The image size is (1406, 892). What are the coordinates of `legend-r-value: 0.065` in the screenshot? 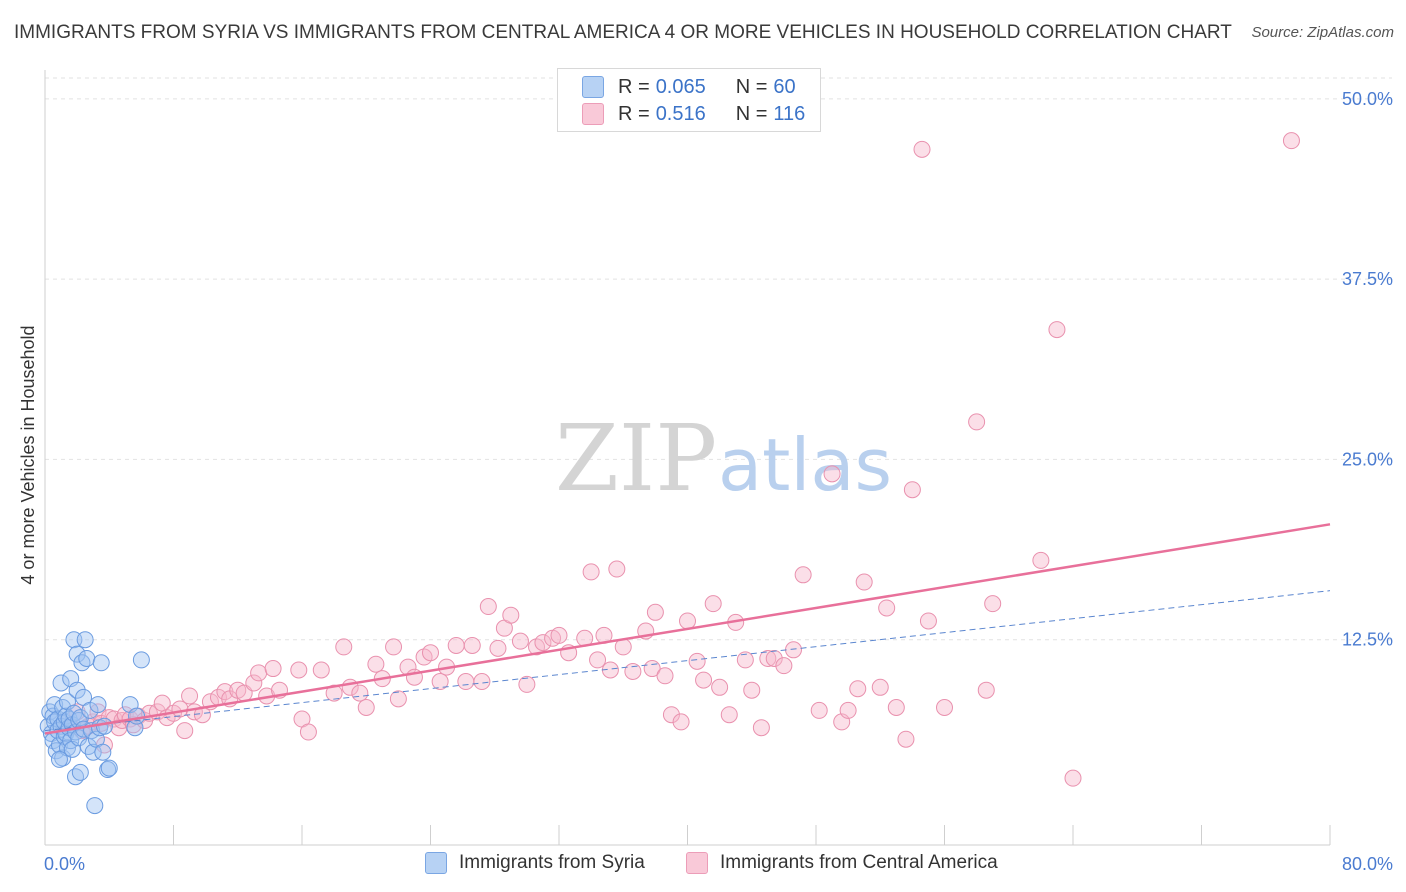 It's located at (680, 86).